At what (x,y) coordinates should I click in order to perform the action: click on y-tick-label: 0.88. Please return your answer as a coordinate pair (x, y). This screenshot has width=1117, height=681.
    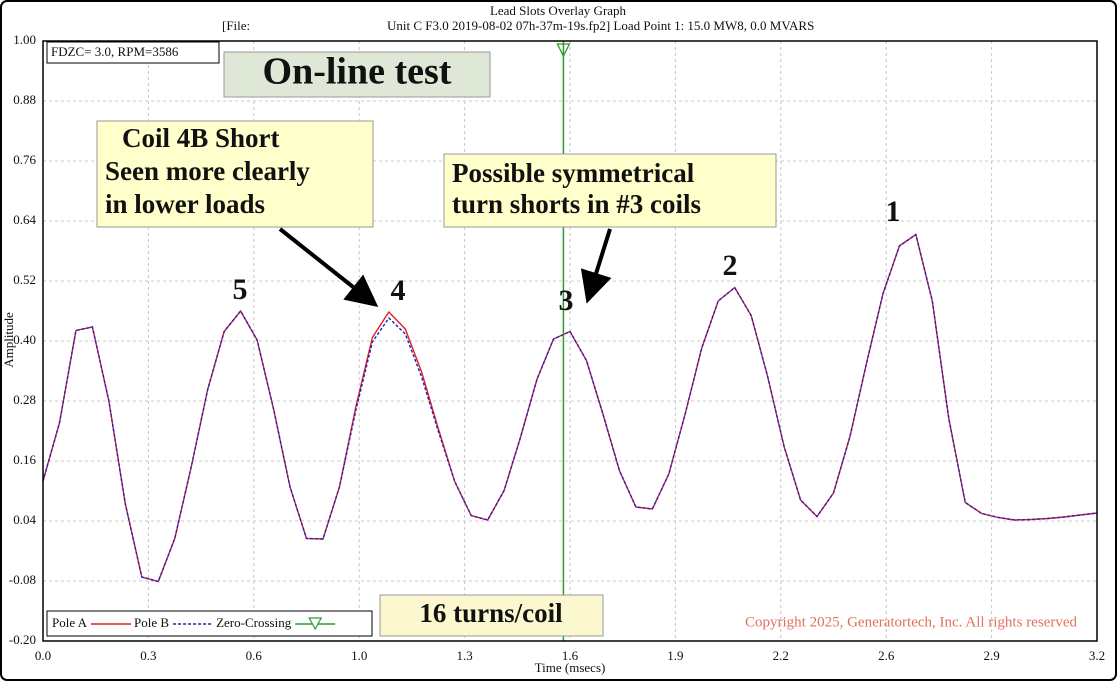
    Looking at the image, I should click on (24, 99).